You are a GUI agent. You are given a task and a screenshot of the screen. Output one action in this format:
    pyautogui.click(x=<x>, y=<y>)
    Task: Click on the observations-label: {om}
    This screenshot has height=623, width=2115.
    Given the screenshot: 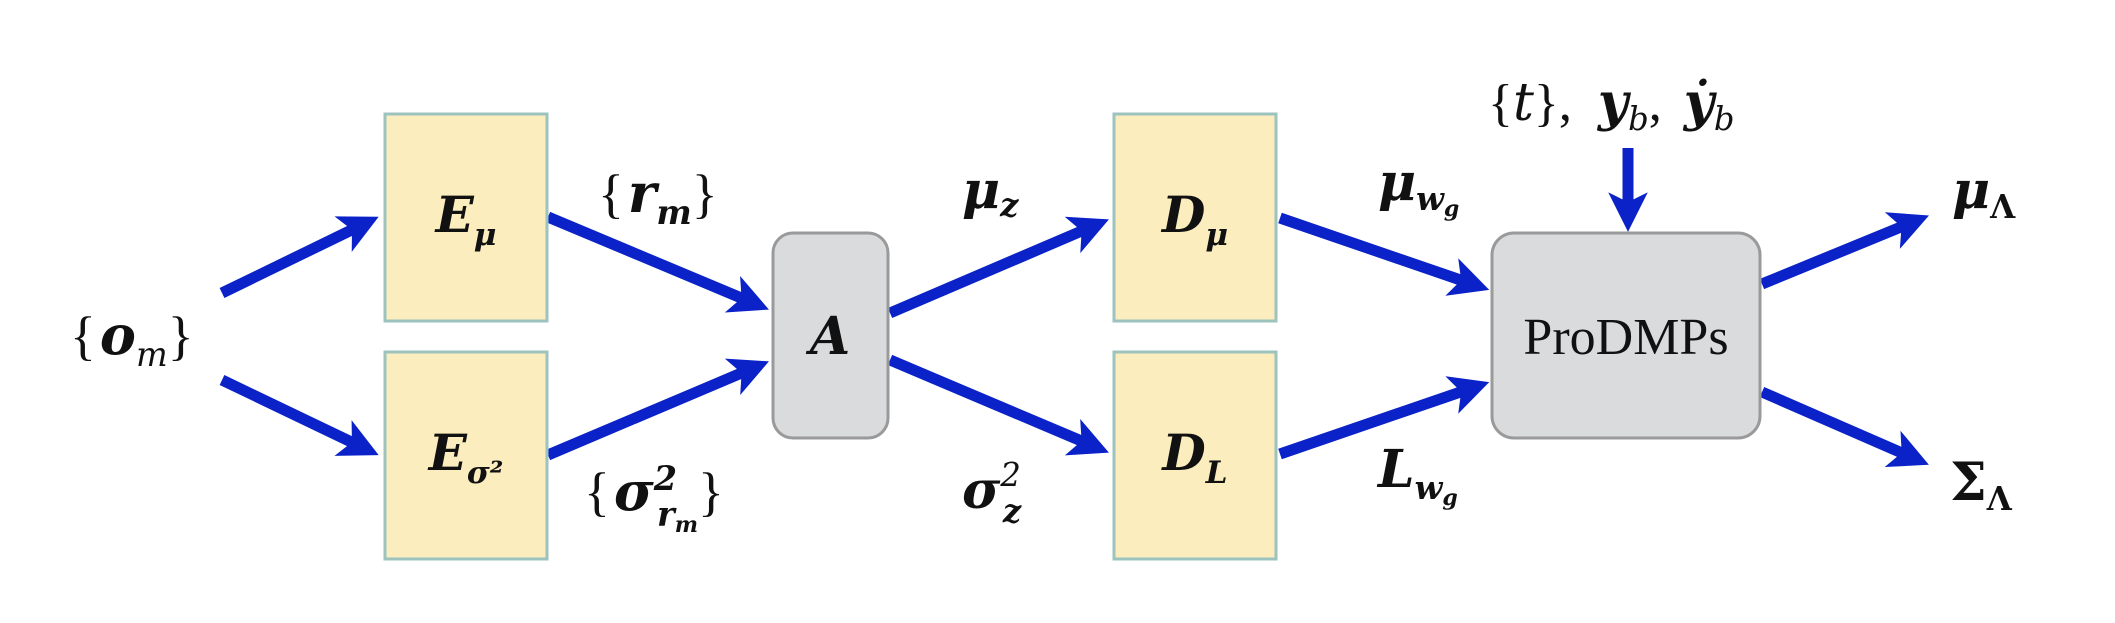 What is the action you would take?
    pyautogui.click(x=132, y=338)
    